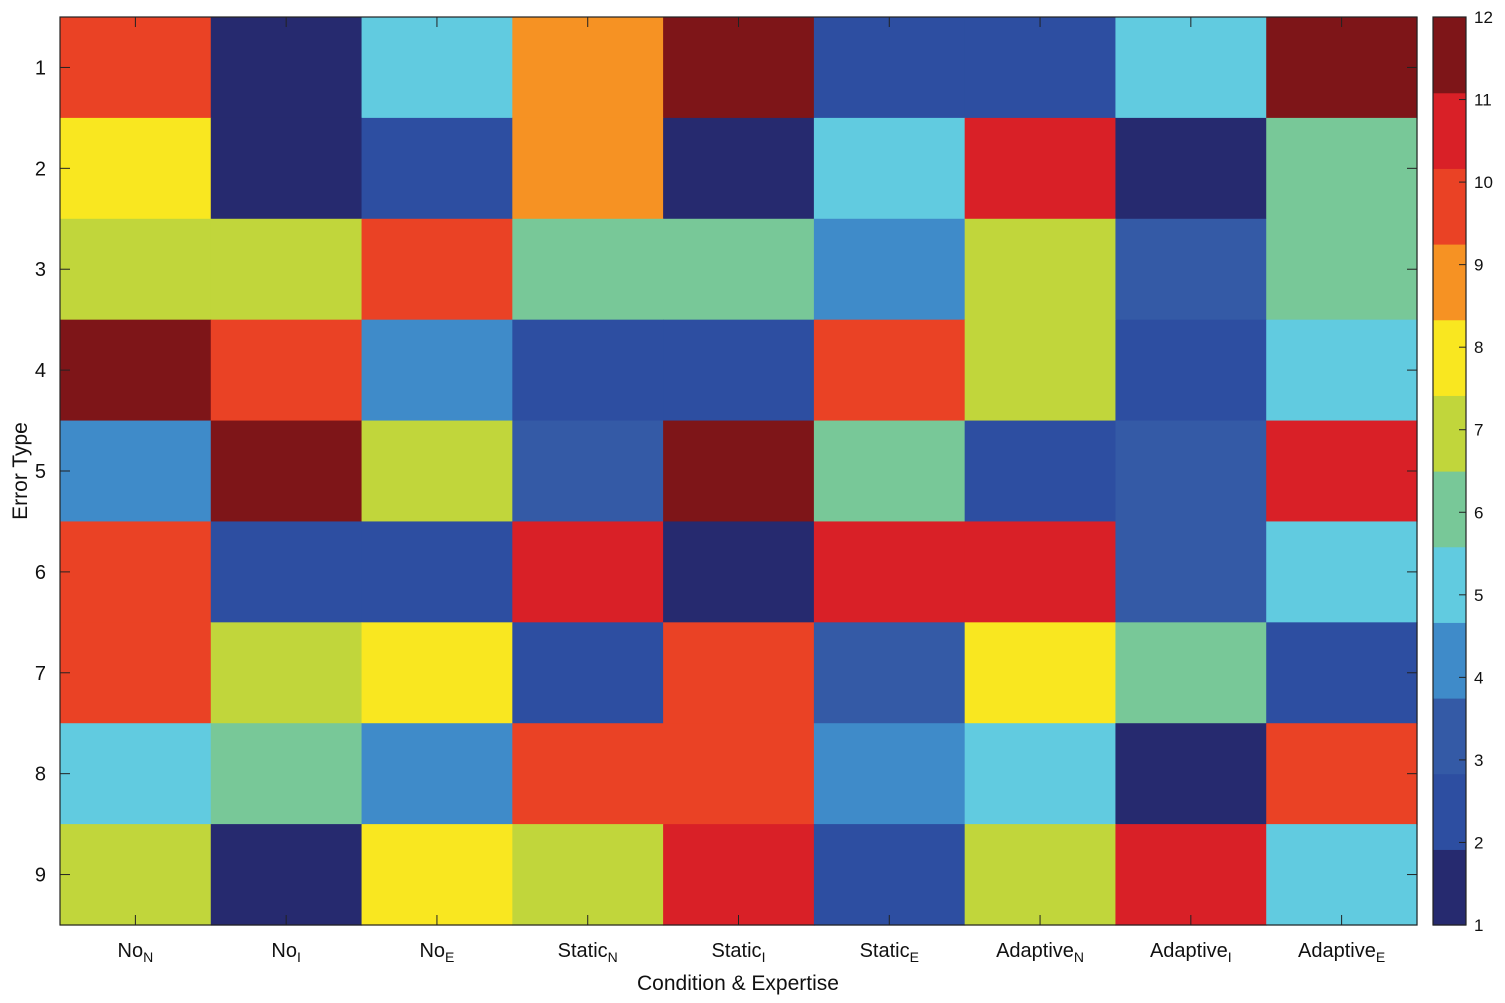 The width and height of the screenshot is (1505, 1003). What do you see at coordinates (40, 169) in the screenshot?
I see `y-tick-label: 2` at bounding box center [40, 169].